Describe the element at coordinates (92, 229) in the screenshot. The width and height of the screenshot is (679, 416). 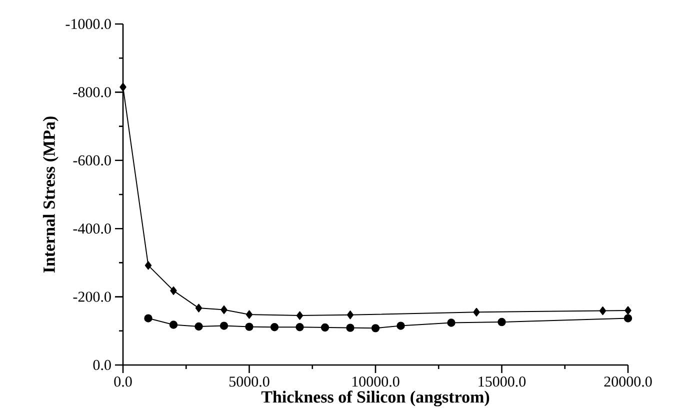
I see `y-tick-label: -400.0` at that location.